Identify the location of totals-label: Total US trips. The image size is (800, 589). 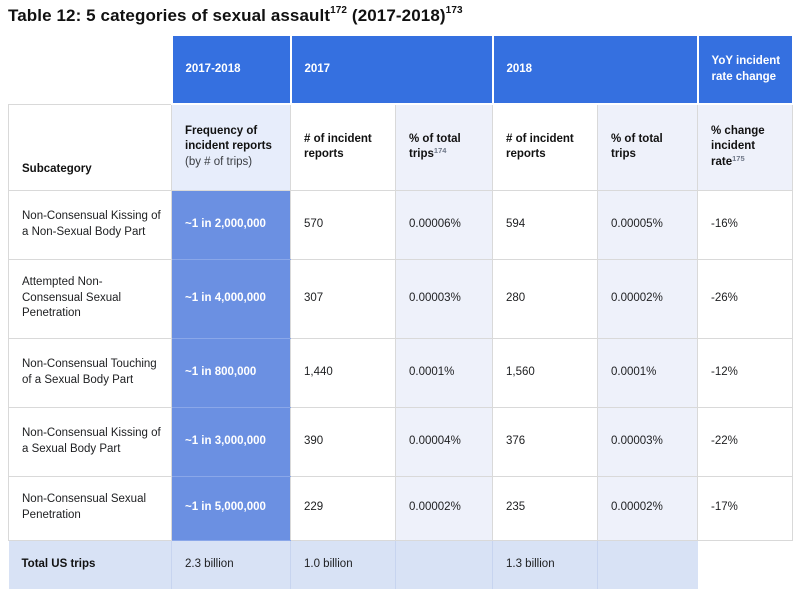
(90, 564).